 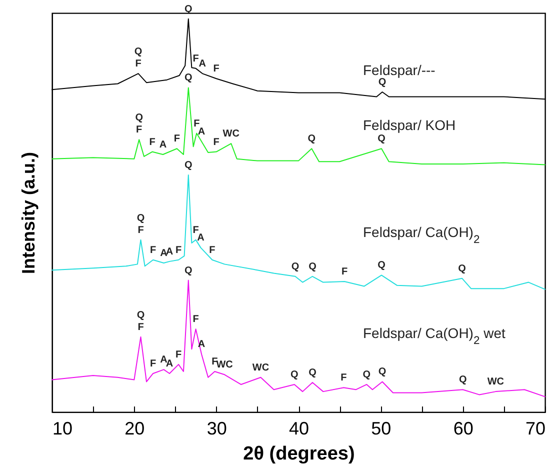 What do you see at coordinates (535, 428) in the screenshot?
I see `x-tick-label: 70` at bounding box center [535, 428].